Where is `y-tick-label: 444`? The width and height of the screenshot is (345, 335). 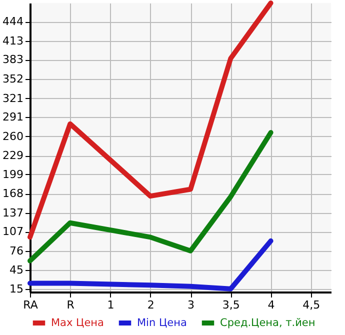 y-tick-label: 444 is located at coordinates (13, 21).